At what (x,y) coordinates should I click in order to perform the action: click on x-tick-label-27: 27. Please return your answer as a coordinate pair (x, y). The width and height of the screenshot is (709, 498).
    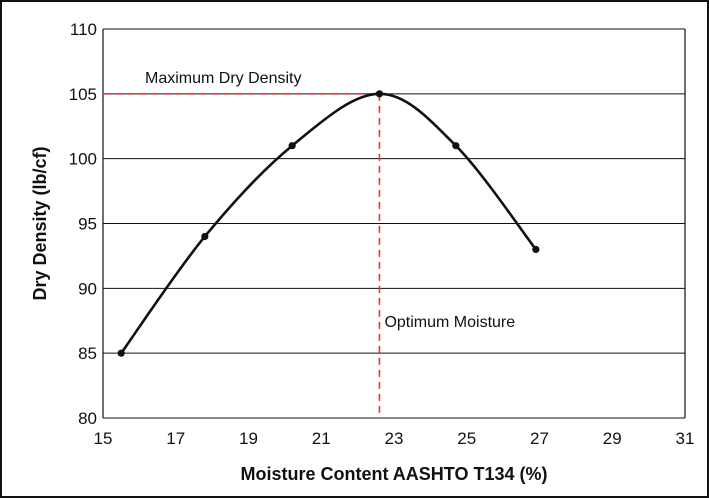
    Looking at the image, I should click on (539, 438).